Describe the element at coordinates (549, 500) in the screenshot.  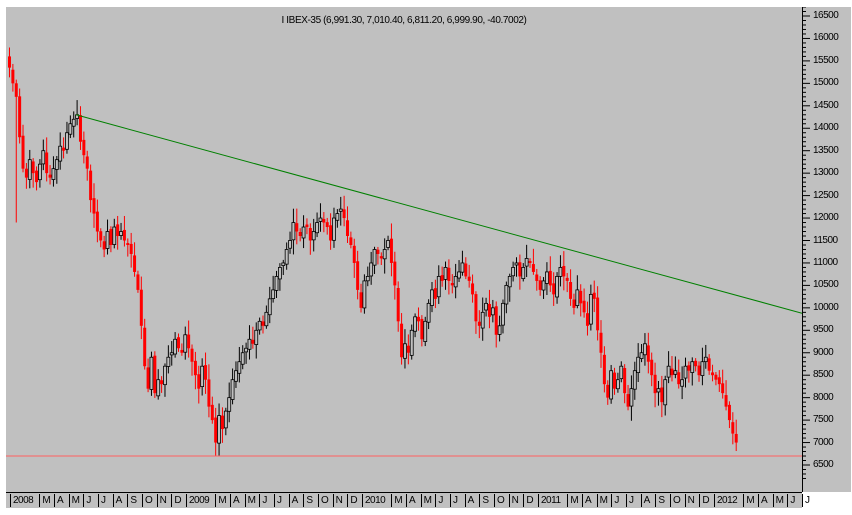
I see `time-label: 2011` at that location.